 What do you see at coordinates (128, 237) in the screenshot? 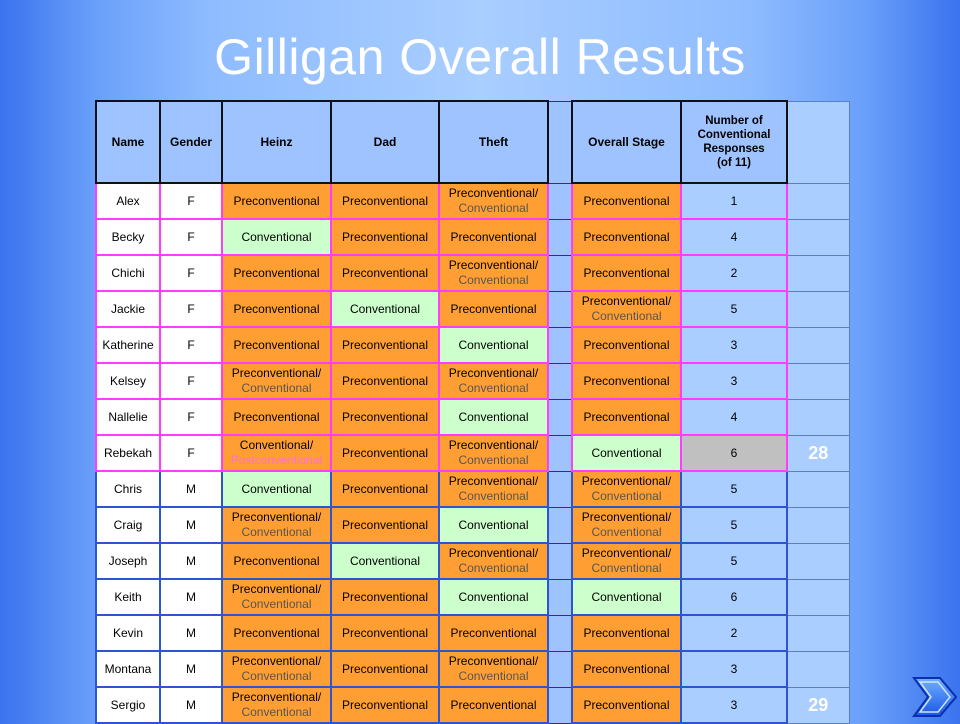
I see `cell-name: Becky` at bounding box center [128, 237].